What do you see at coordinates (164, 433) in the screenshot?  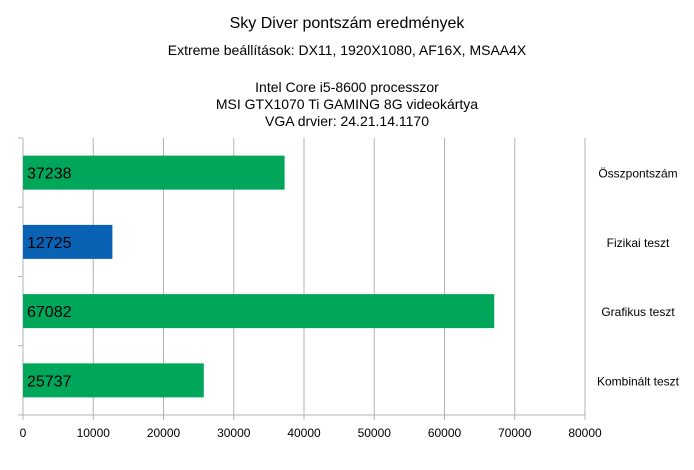 I see `x-tick-label: 20000` at bounding box center [164, 433].